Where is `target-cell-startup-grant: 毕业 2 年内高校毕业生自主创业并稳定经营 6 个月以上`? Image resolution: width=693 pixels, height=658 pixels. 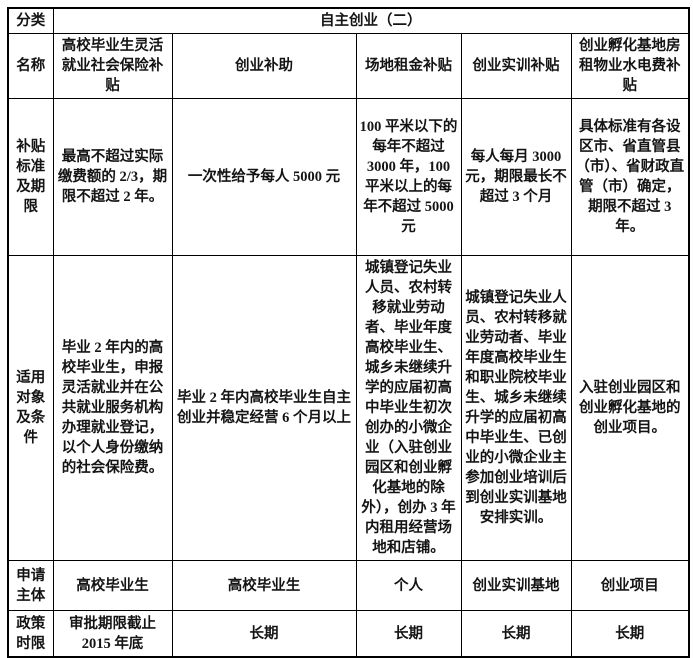
target-cell-startup-grant: 毕业 2 年内高校毕业生自主创业并稳定经营 6 个月以上 is located at coordinates (264, 408).